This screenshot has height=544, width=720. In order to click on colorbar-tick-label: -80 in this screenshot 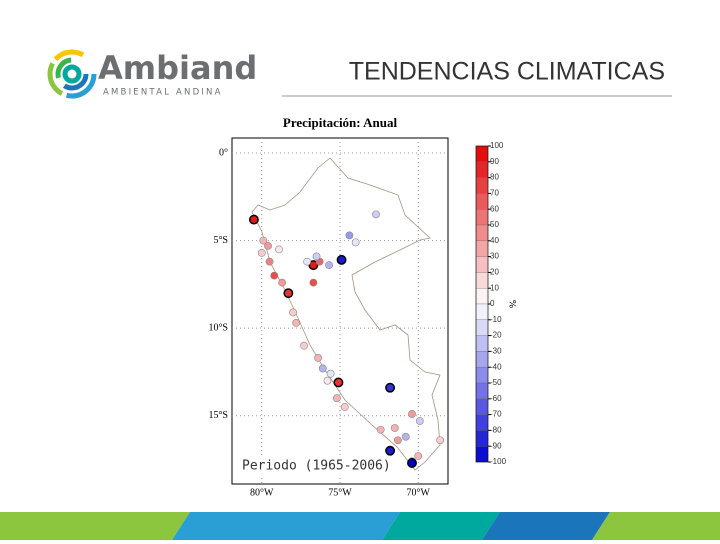, I will do `click(496, 430)`.